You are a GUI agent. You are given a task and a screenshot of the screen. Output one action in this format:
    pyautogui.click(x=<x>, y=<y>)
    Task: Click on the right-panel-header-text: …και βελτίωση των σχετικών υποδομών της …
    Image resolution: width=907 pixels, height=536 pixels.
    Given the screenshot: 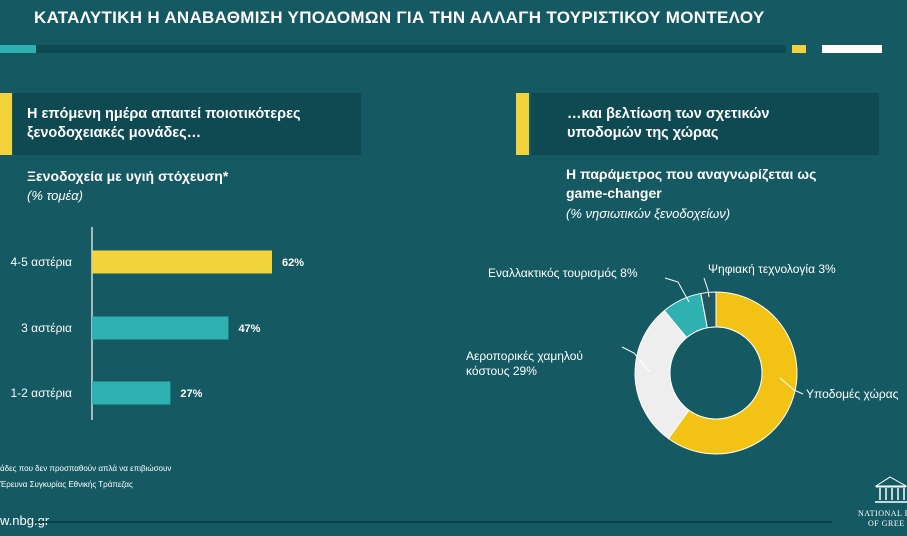 What is the action you would take?
    pyautogui.click(x=668, y=124)
    